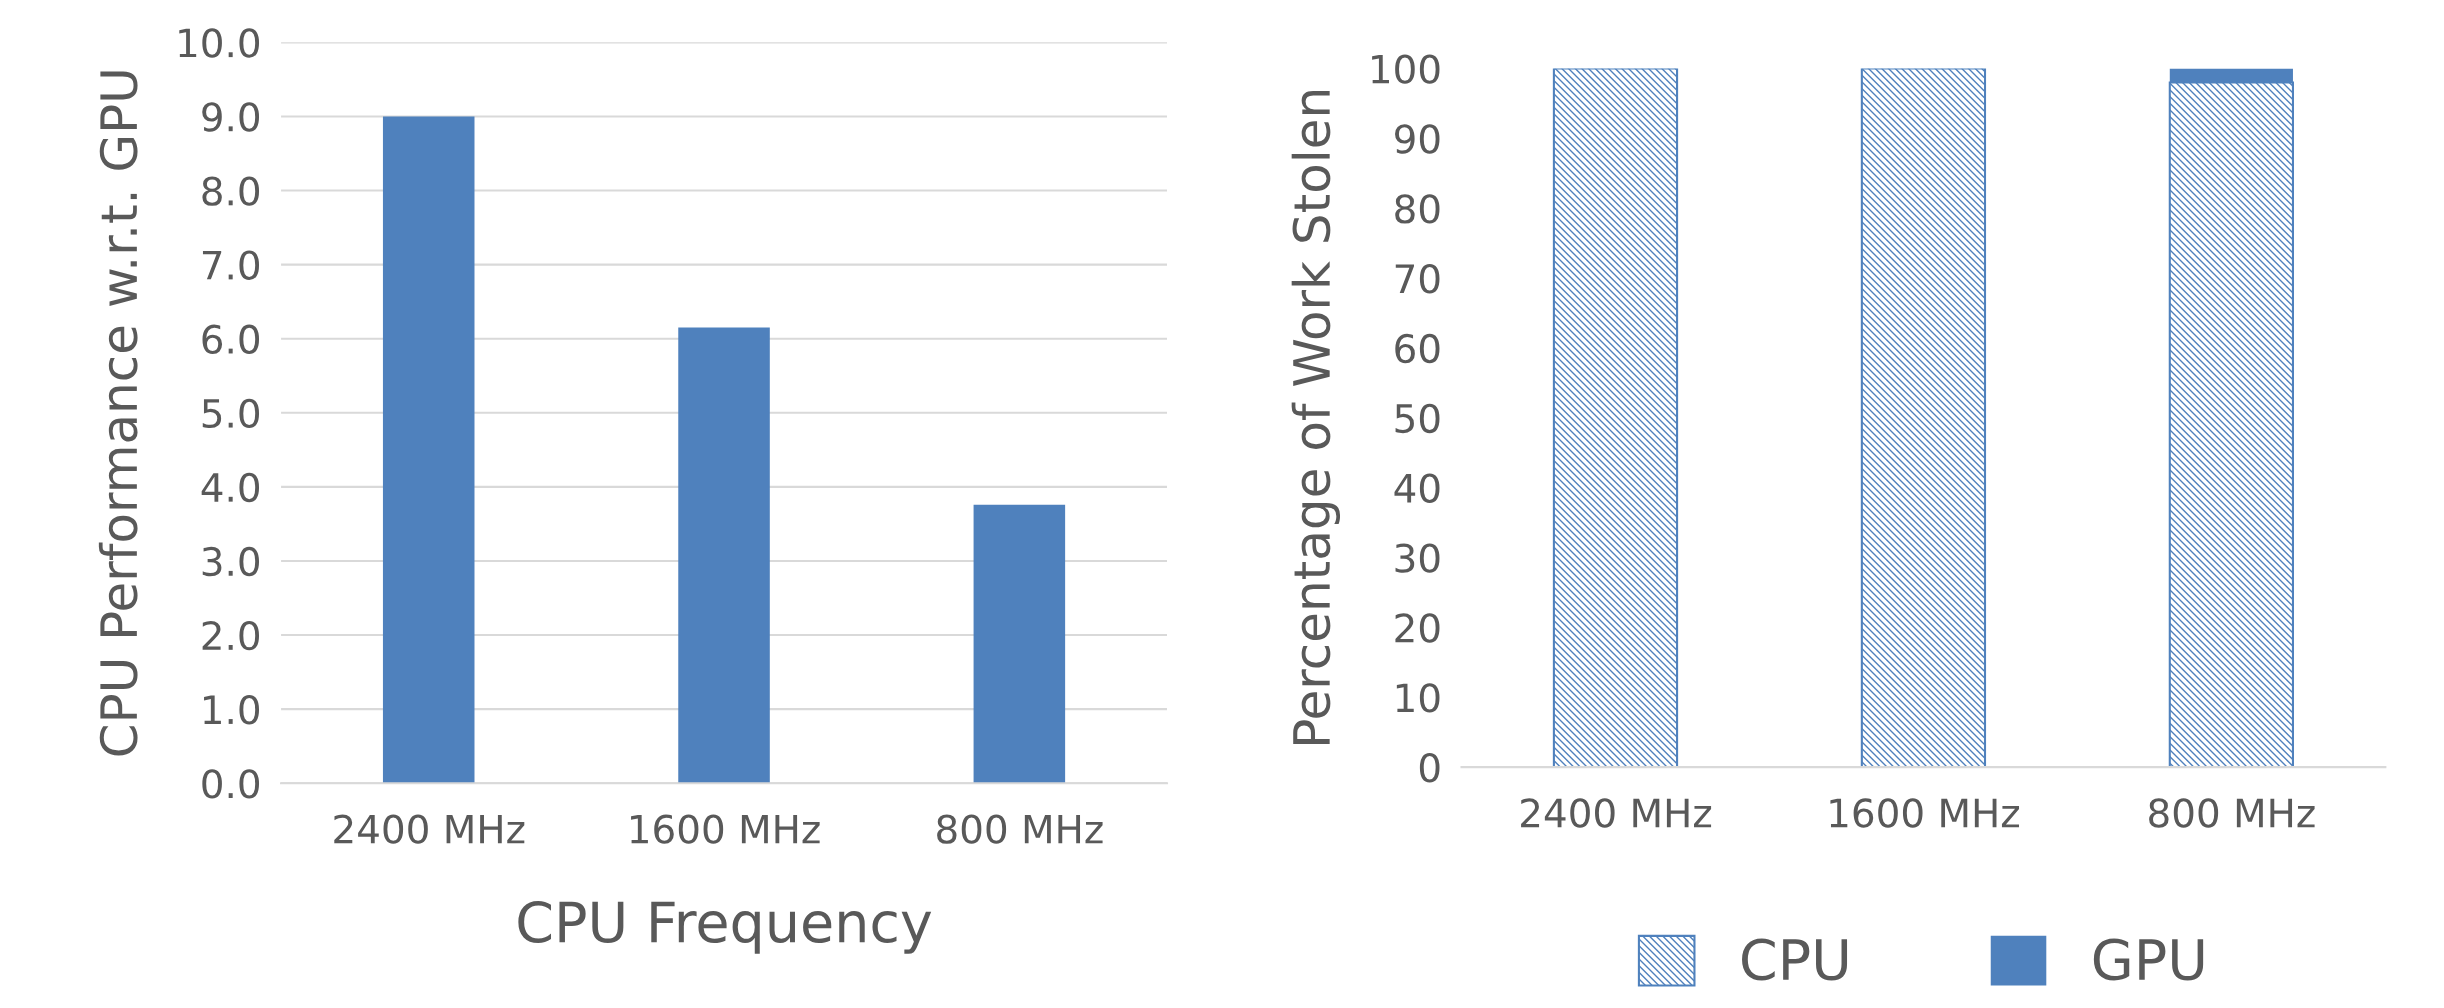  Describe the element at coordinates (231, 635) in the screenshot. I see `y-tick-label: 2.0` at that location.